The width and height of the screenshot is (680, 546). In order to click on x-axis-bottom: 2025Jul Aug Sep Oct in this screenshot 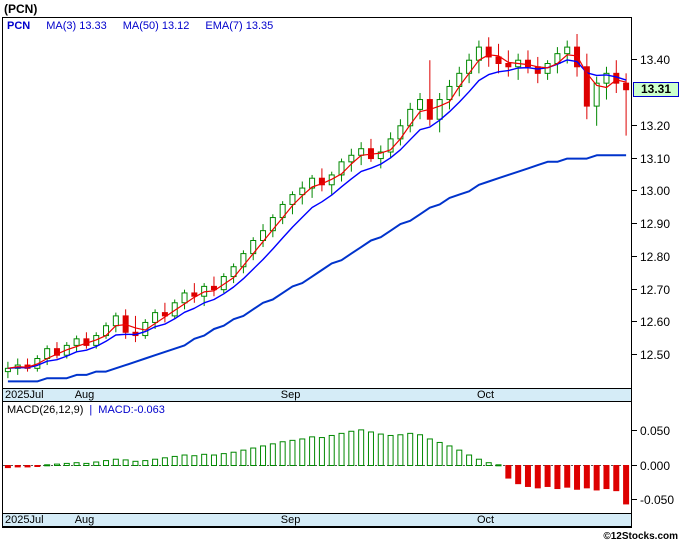, I will do `click(317, 520)`.